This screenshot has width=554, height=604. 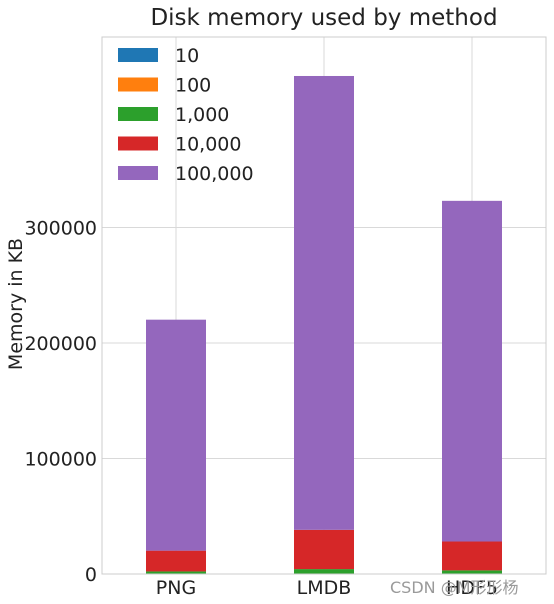 What do you see at coordinates (60, 229) in the screenshot?
I see `y-tick-label: 300000` at bounding box center [60, 229].